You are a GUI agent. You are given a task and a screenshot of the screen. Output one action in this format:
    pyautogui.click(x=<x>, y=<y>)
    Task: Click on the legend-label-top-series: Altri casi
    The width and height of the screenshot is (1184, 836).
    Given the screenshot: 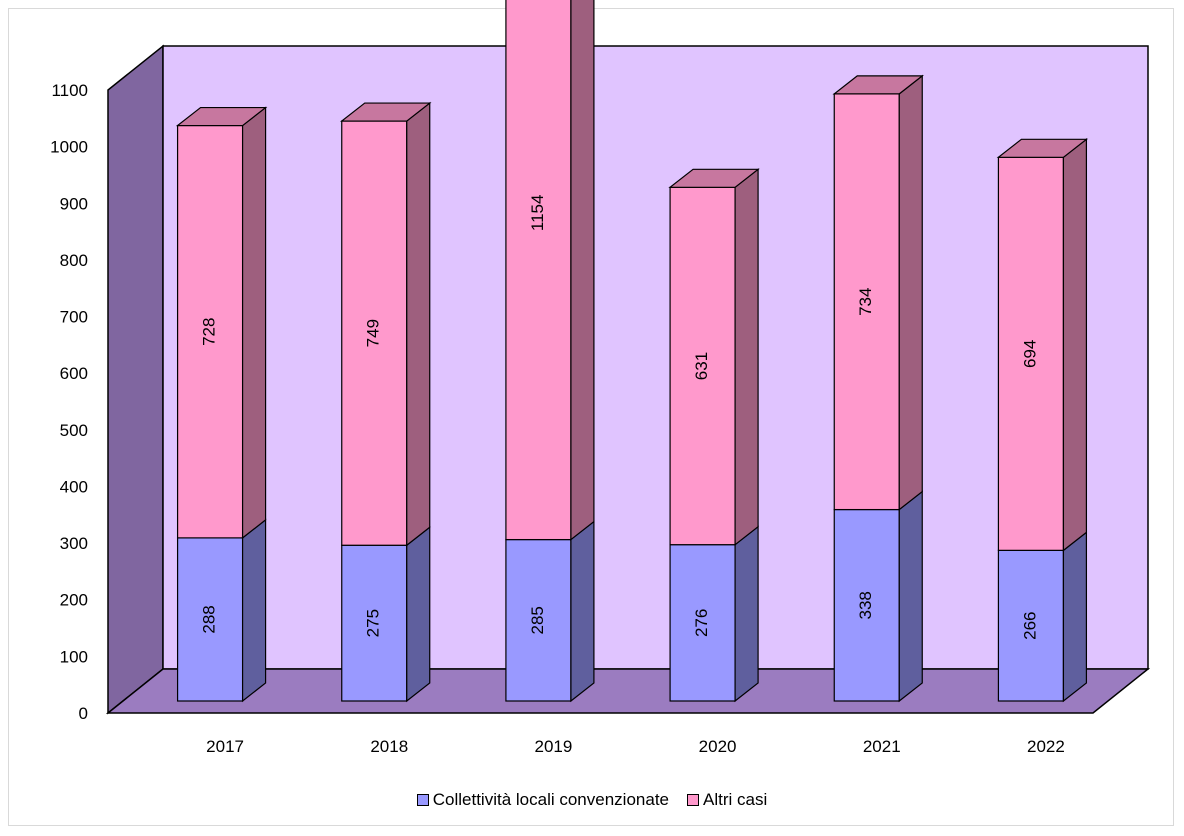 What is the action you would take?
    pyautogui.click(x=735, y=799)
    